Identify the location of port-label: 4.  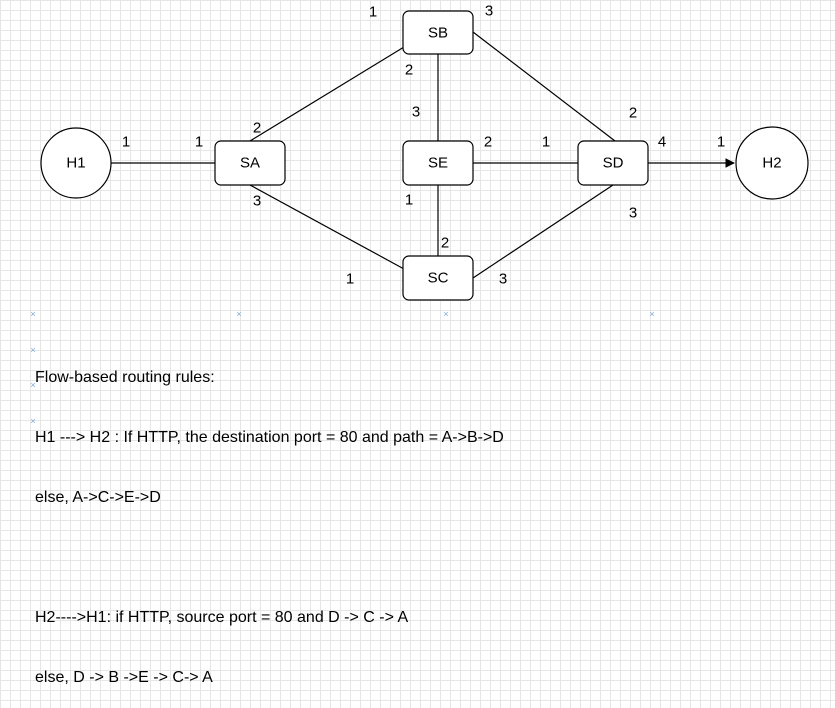
(662, 142).